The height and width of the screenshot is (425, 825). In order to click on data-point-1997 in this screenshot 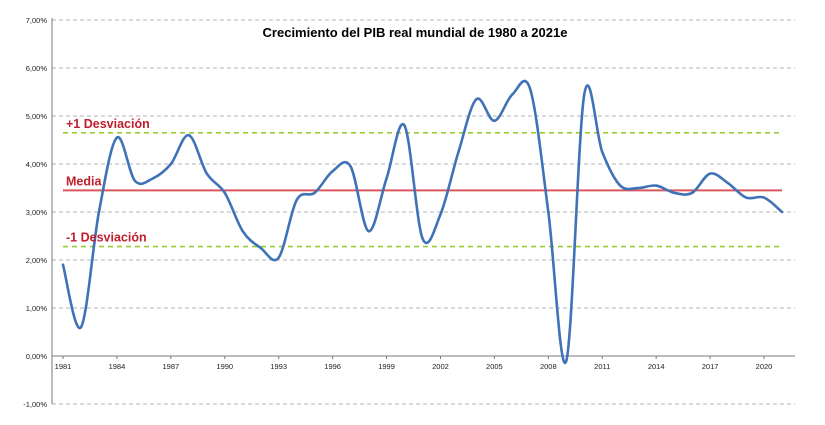, I will do `click(350, 166)`.